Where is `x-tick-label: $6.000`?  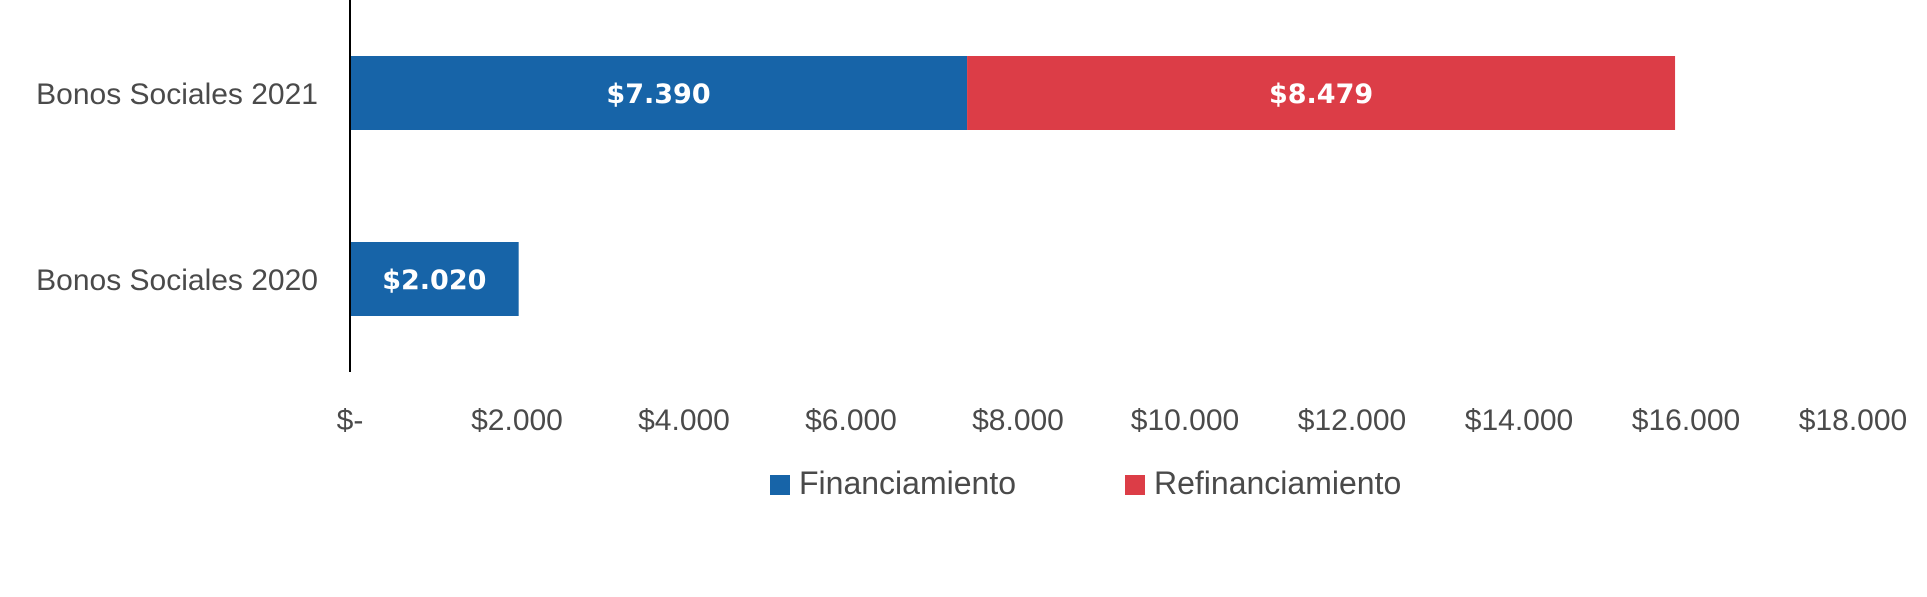
x-tick-label: $6.000 is located at coordinates (851, 420).